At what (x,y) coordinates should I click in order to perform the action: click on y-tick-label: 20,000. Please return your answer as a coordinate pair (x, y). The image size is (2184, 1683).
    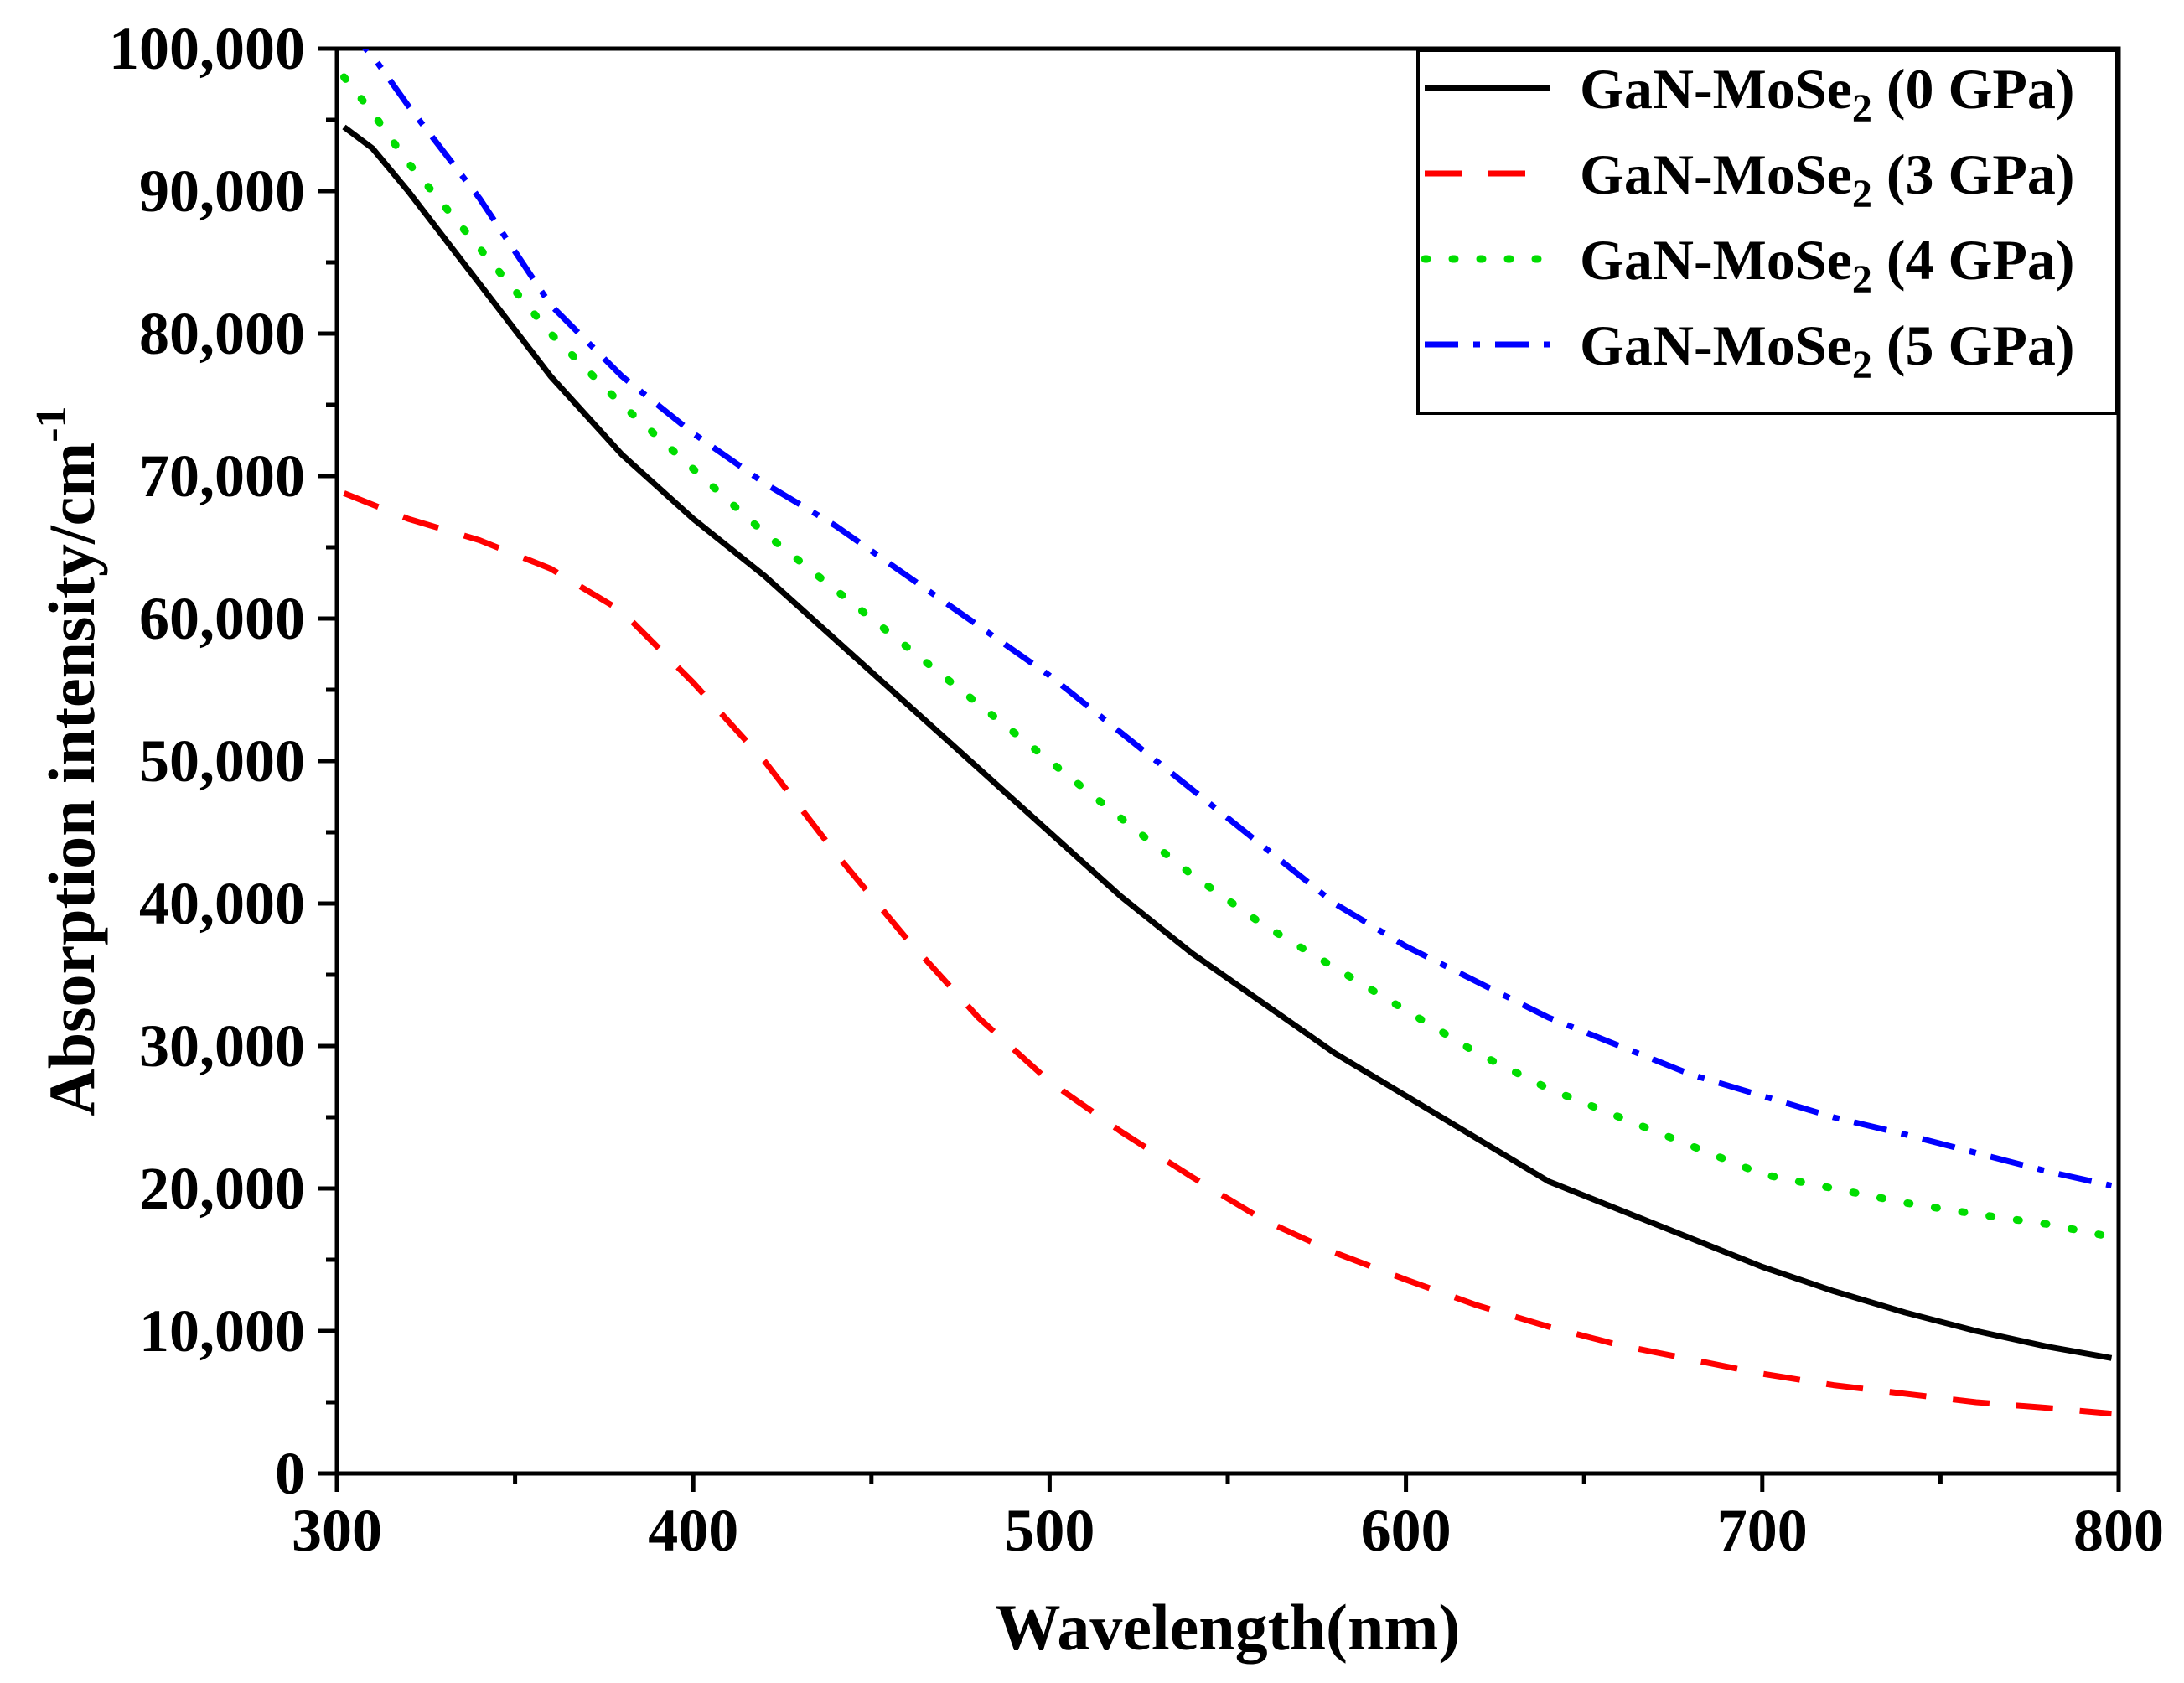
    Looking at the image, I should click on (222, 1189).